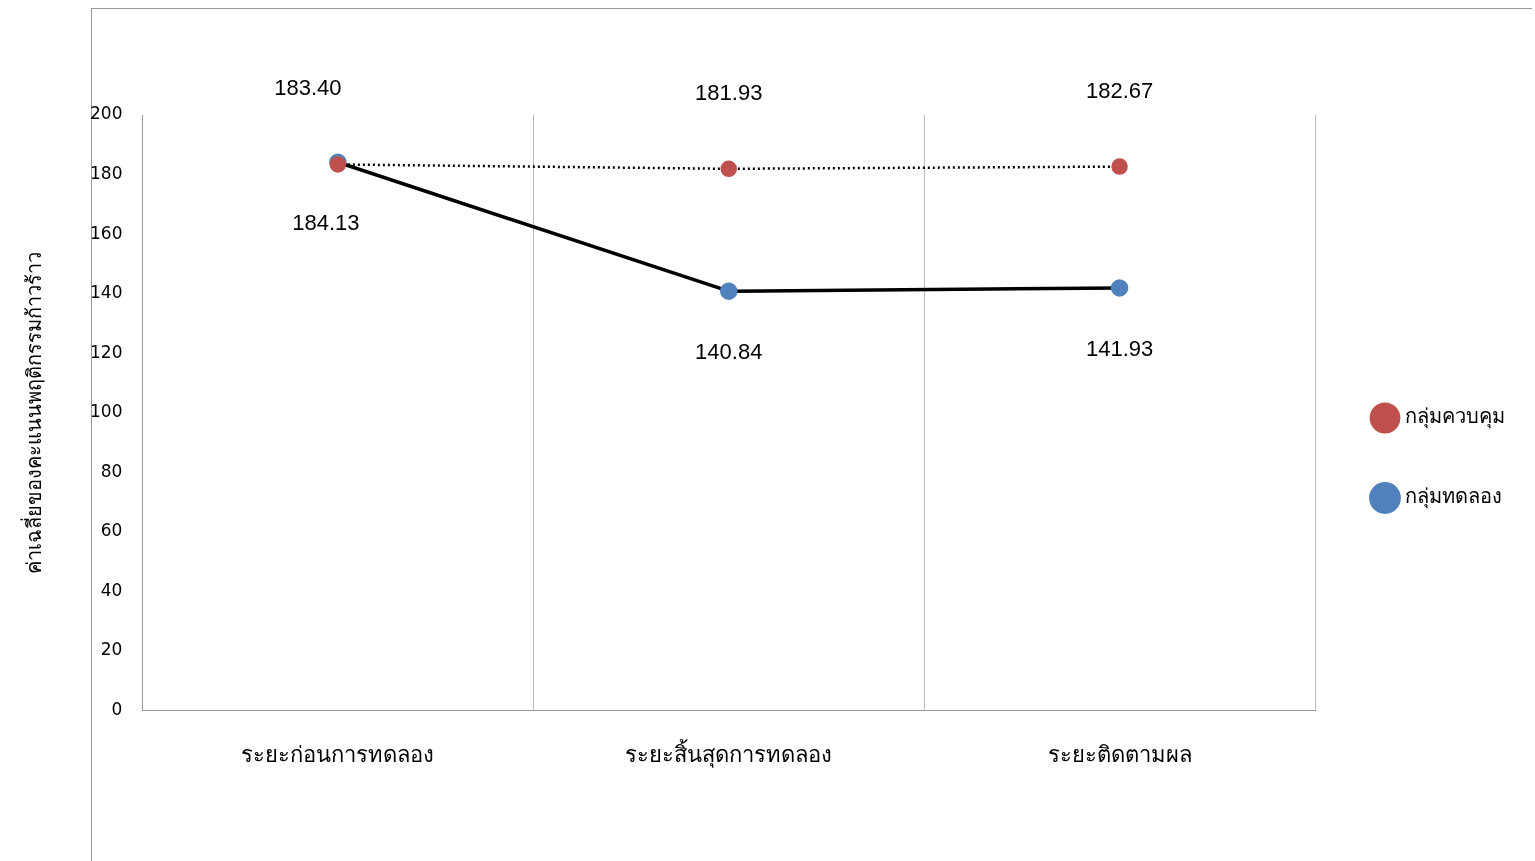  What do you see at coordinates (338, 754) in the screenshot?
I see `x-tick-label: ระยะก่อนการทดลอง` at bounding box center [338, 754].